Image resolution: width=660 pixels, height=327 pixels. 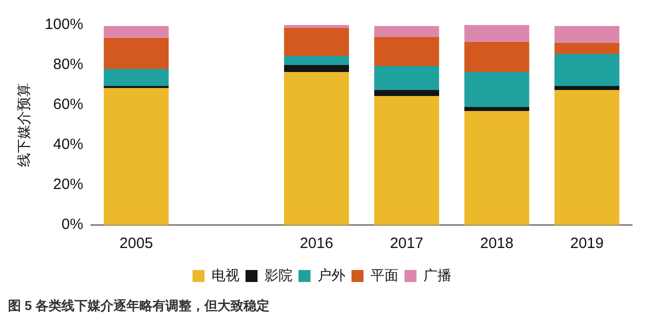 What do you see at coordinates (68, 185) in the screenshot?
I see `y-tick-label: 20%` at bounding box center [68, 185].